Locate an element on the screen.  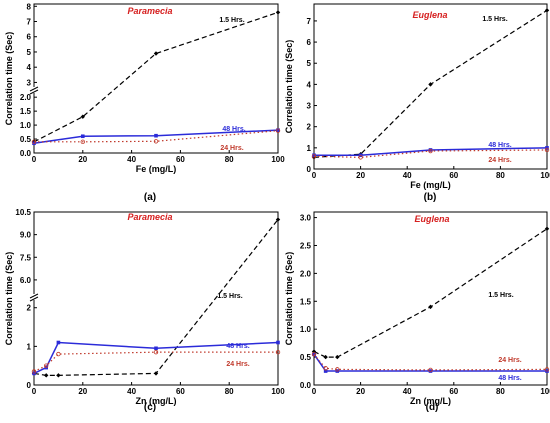
y-tick-label: 2.0 is located at coordinates (306, 273).